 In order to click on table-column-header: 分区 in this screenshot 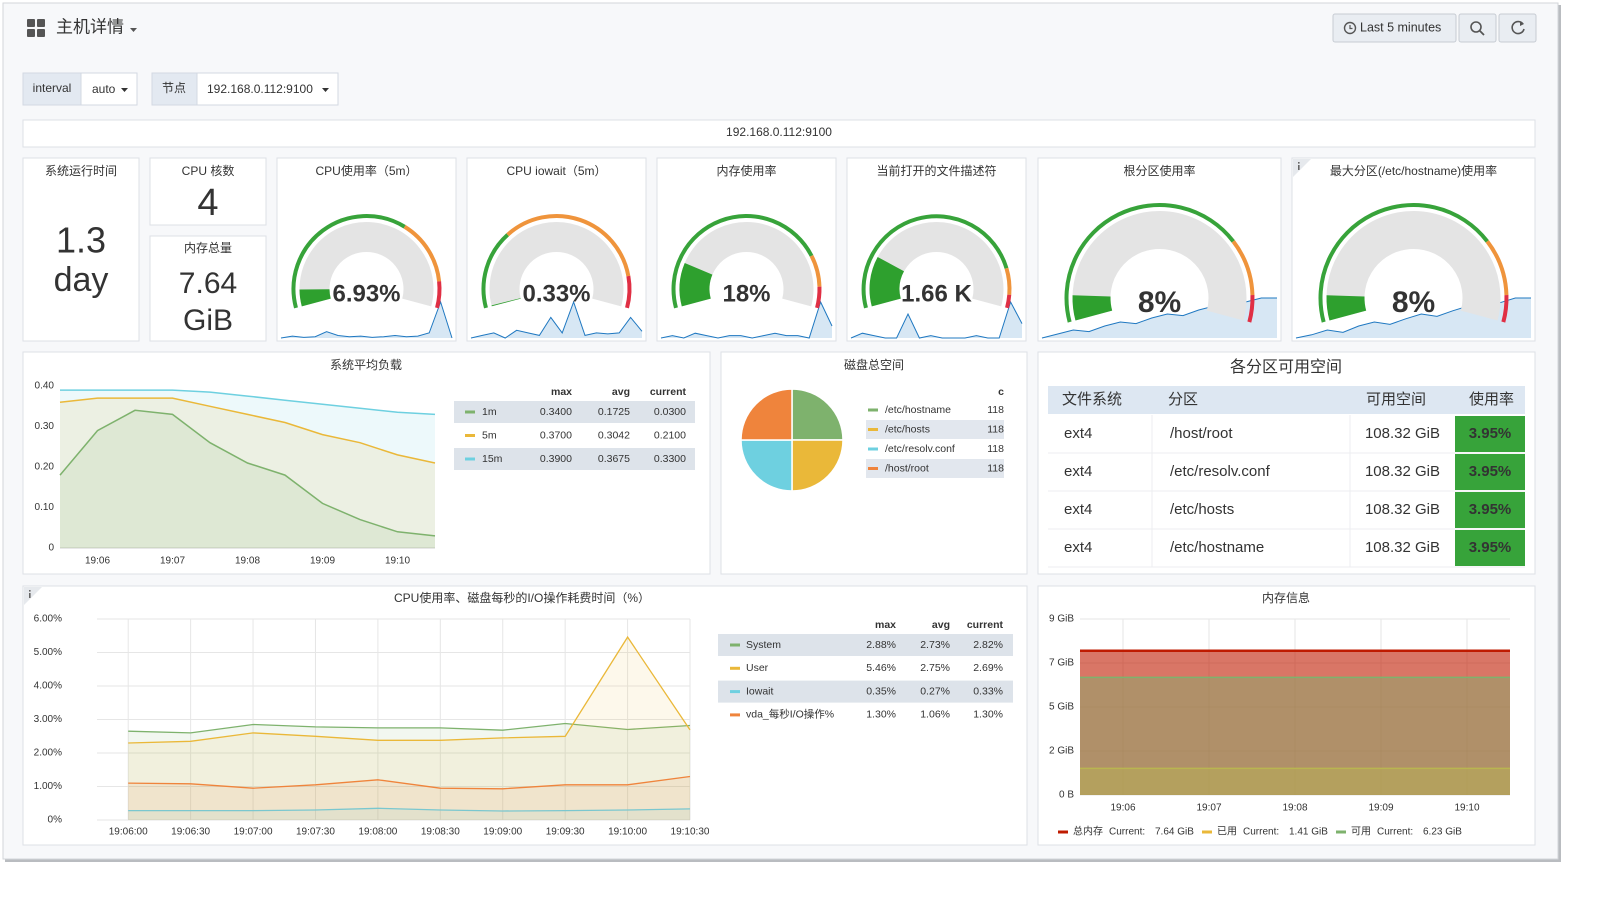, I will do `click(1183, 399)`.